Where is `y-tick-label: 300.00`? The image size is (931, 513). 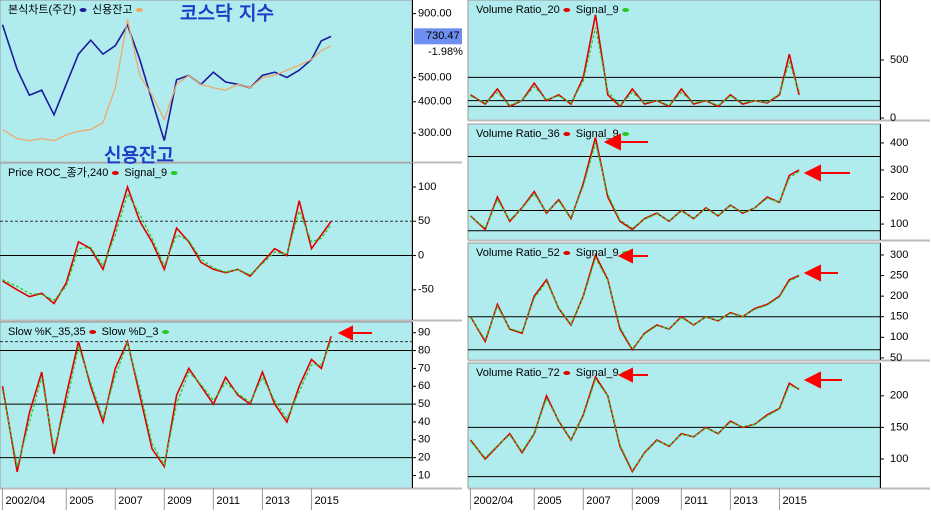
y-tick-label: 300.00 is located at coordinates (435, 133).